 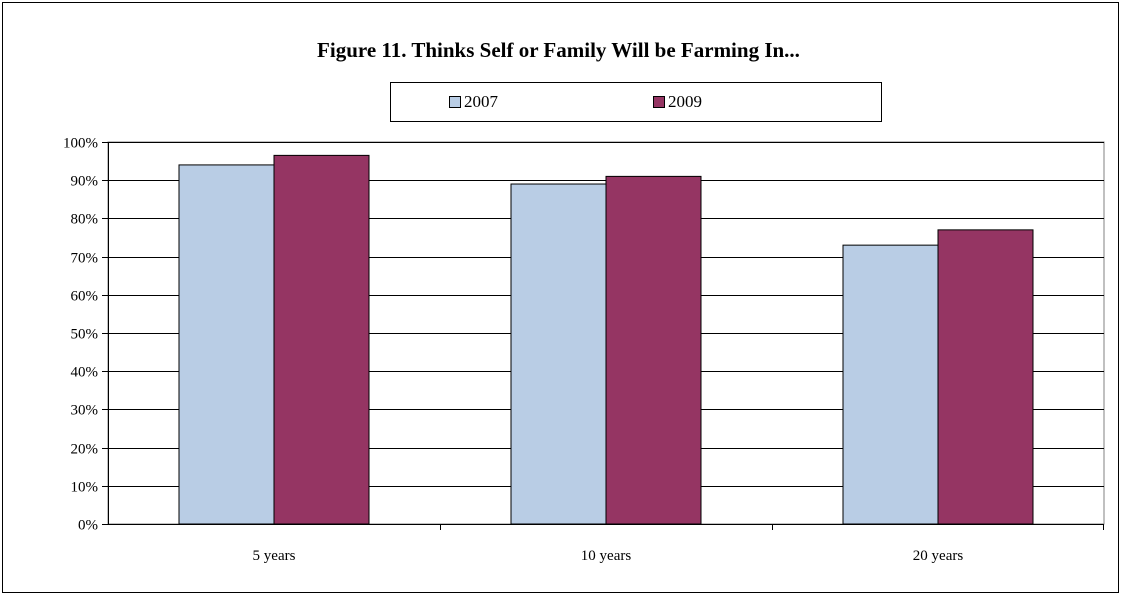 What do you see at coordinates (985, 377) in the screenshot?
I see `bar-2009-20-years` at bounding box center [985, 377].